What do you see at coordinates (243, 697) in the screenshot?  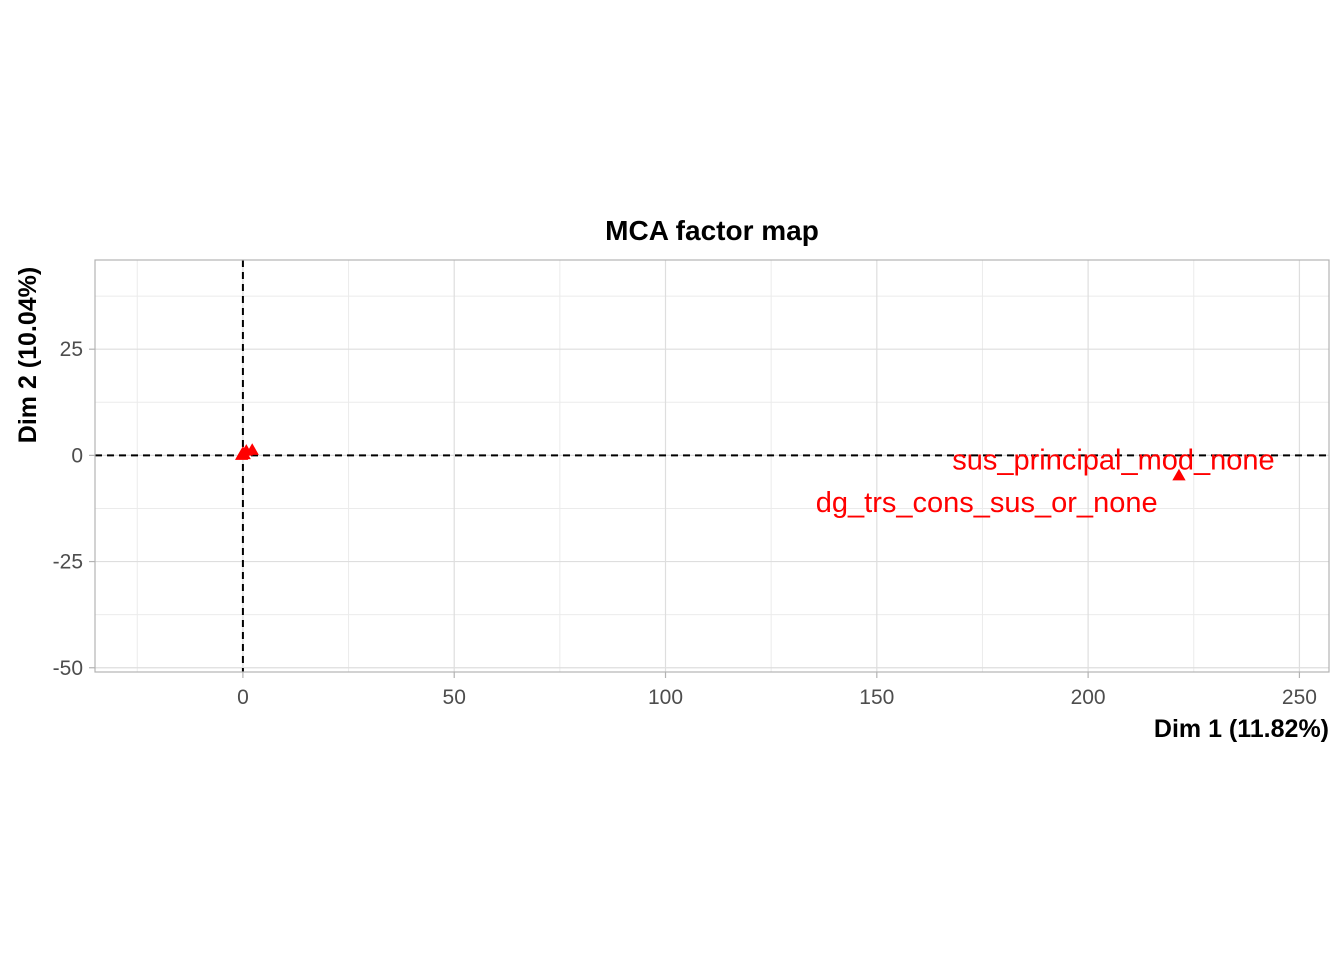 I see `x-tick-label: 0` at bounding box center [243, 697].